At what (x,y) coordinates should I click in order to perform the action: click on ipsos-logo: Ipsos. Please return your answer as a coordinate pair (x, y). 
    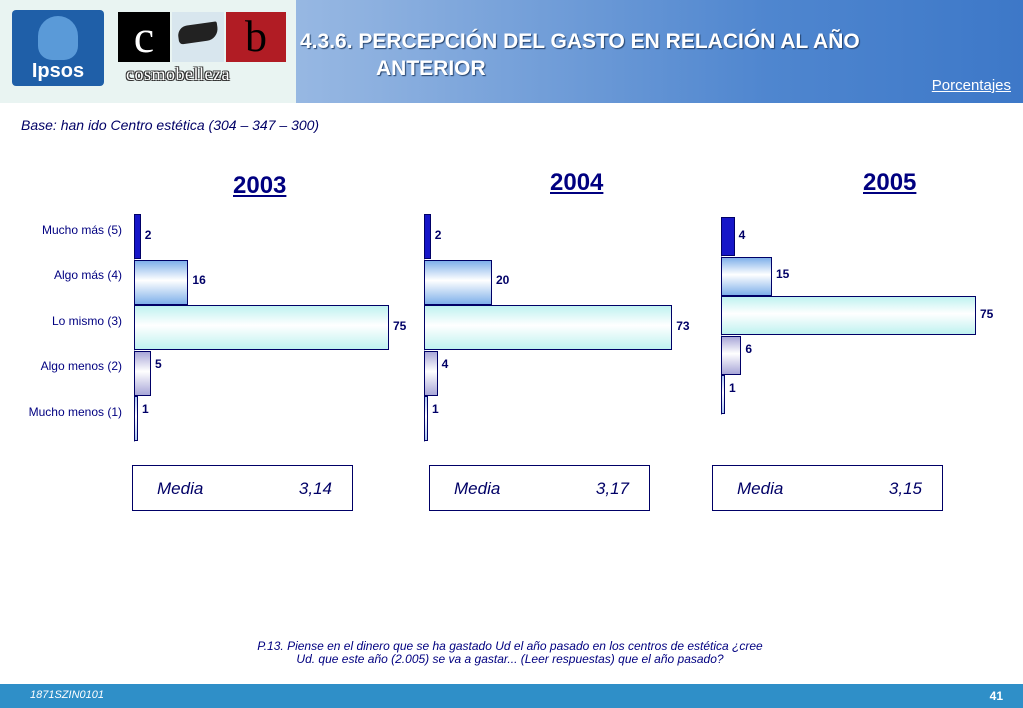
    Looking at the image, I should click on (58, 48).